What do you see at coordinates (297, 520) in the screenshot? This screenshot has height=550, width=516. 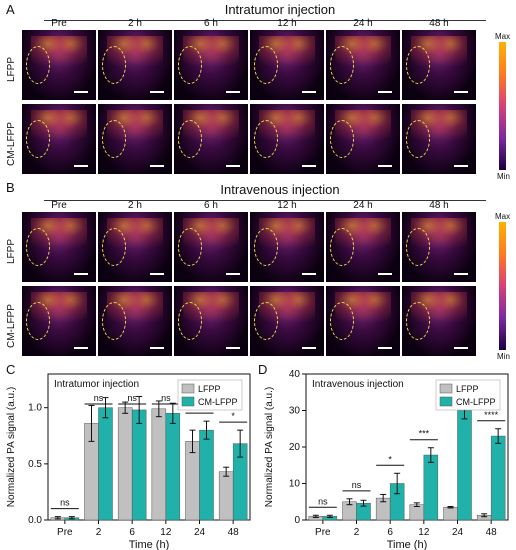 I see `chart-d-y-tick-label: 0` at bounding box center [297, 520].